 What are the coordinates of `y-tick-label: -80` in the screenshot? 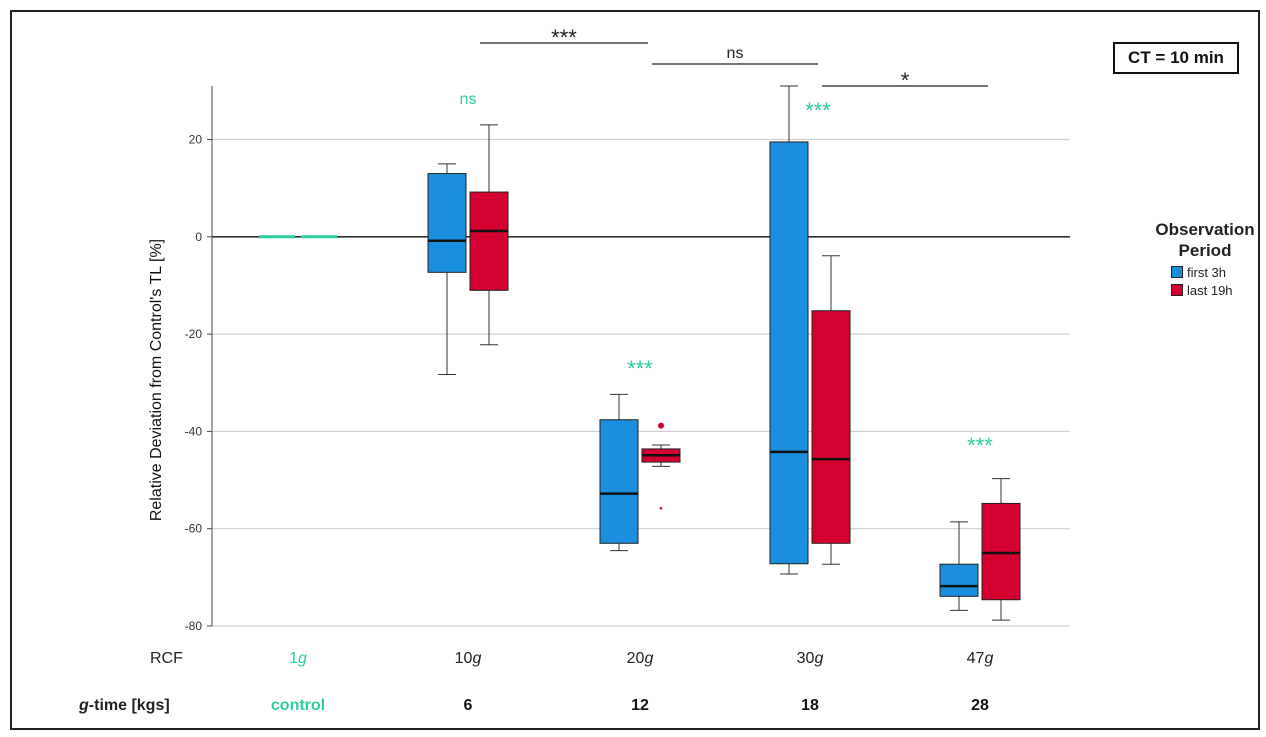 It's located at (194, 626).